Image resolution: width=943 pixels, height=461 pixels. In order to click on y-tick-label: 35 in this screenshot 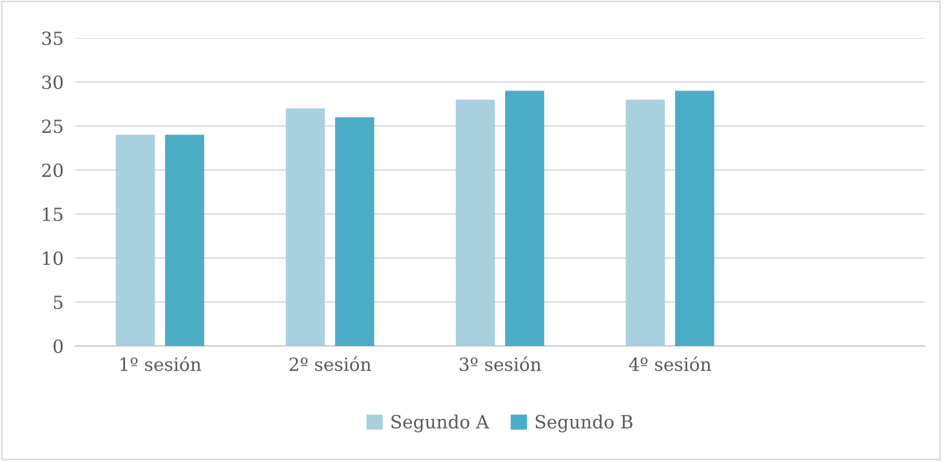, I will do `click(52, 38)`.